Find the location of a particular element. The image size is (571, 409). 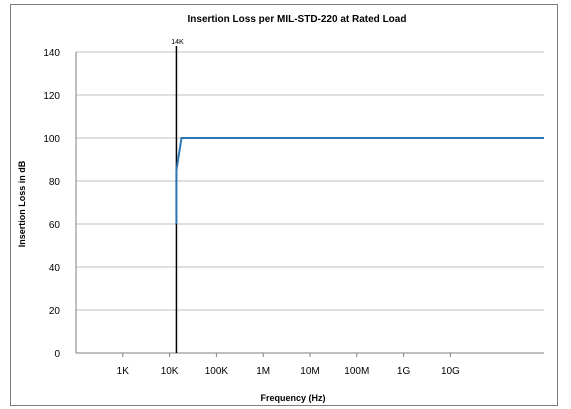

y-tick-label: 140 is located at coordinates (51, 53).